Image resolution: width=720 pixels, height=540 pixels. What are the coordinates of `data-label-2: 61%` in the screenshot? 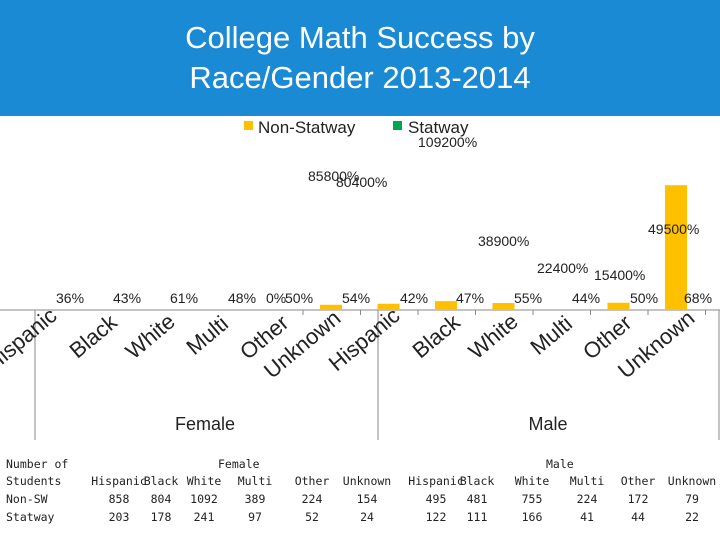 It's located at (184, 298).